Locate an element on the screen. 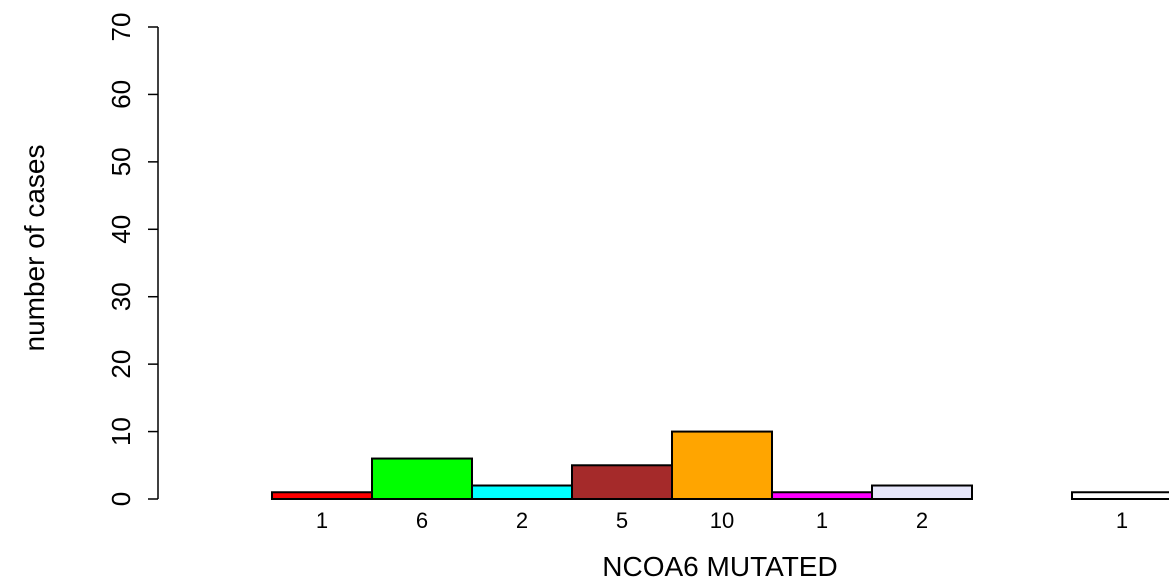  bar-labels: 1 6 2 5 10 1 2 1 is located at coordinates (722, 520).